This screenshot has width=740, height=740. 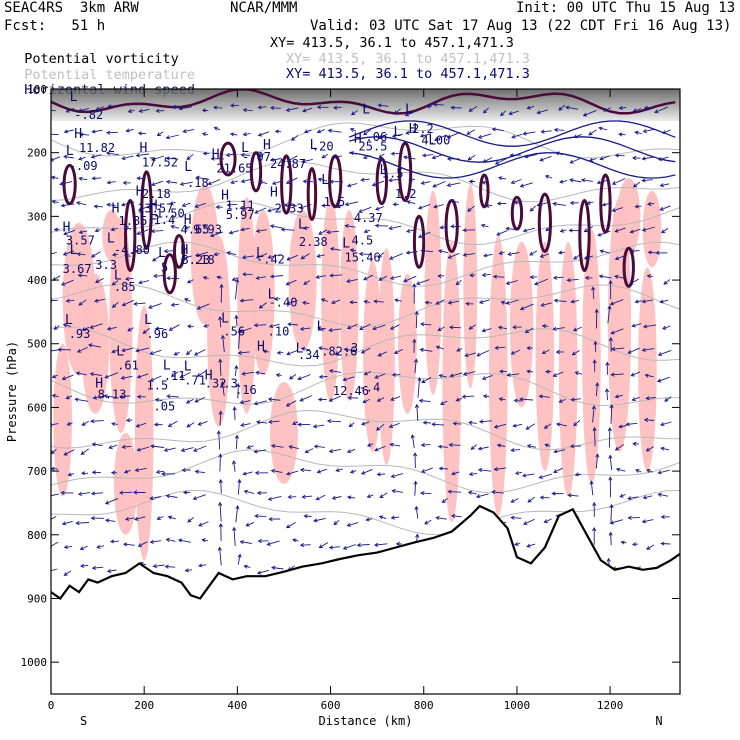 What do you see at coordinates (366, 721) in the screenshot?
I see `x-axis-title: Distance (km)` at bounding box center [366, 721].